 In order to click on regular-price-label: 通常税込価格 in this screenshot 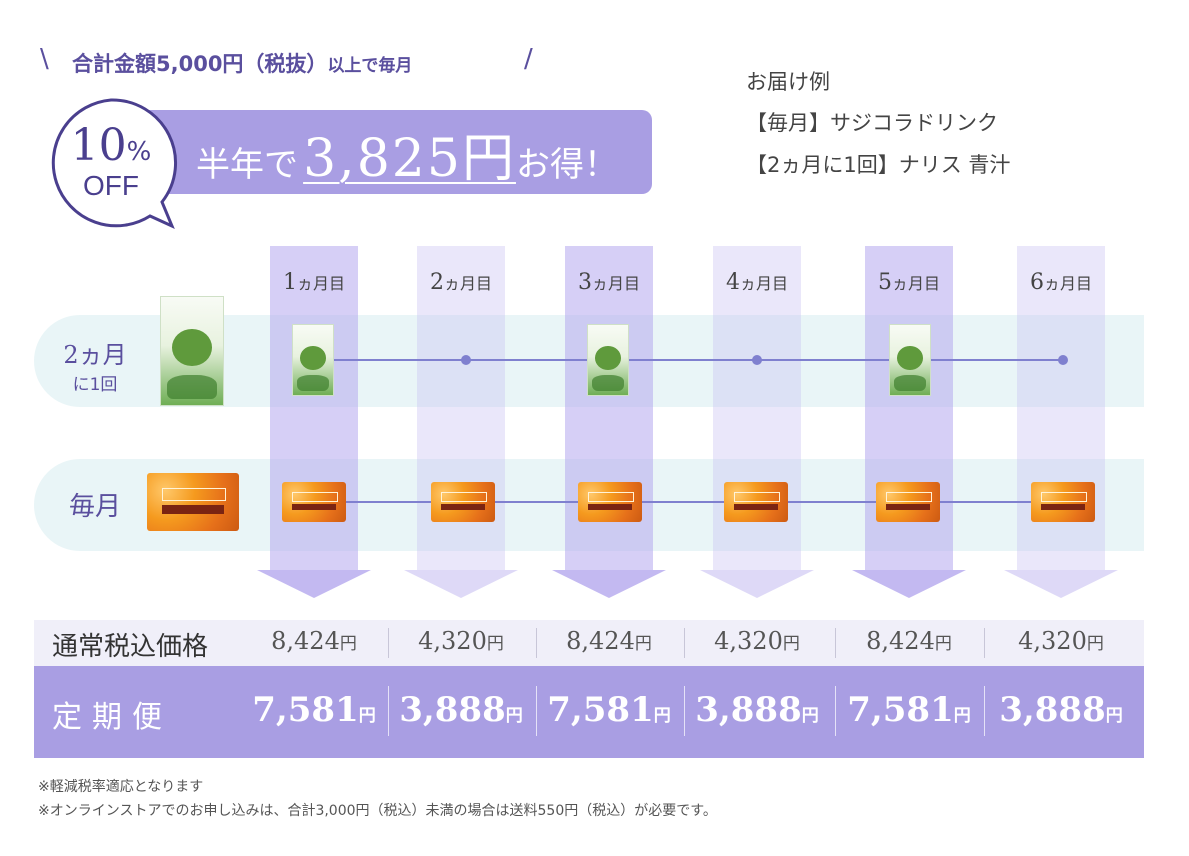, I will do `click(130, 647)`.